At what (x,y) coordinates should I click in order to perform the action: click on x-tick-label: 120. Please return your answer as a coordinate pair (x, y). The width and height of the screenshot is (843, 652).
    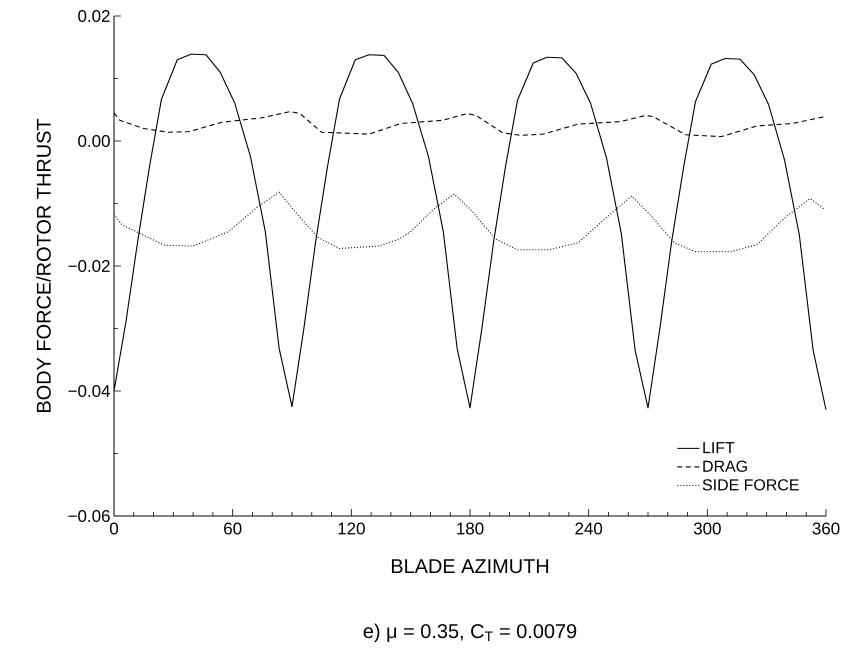
    Looking at the image, I should click on (351, 528).